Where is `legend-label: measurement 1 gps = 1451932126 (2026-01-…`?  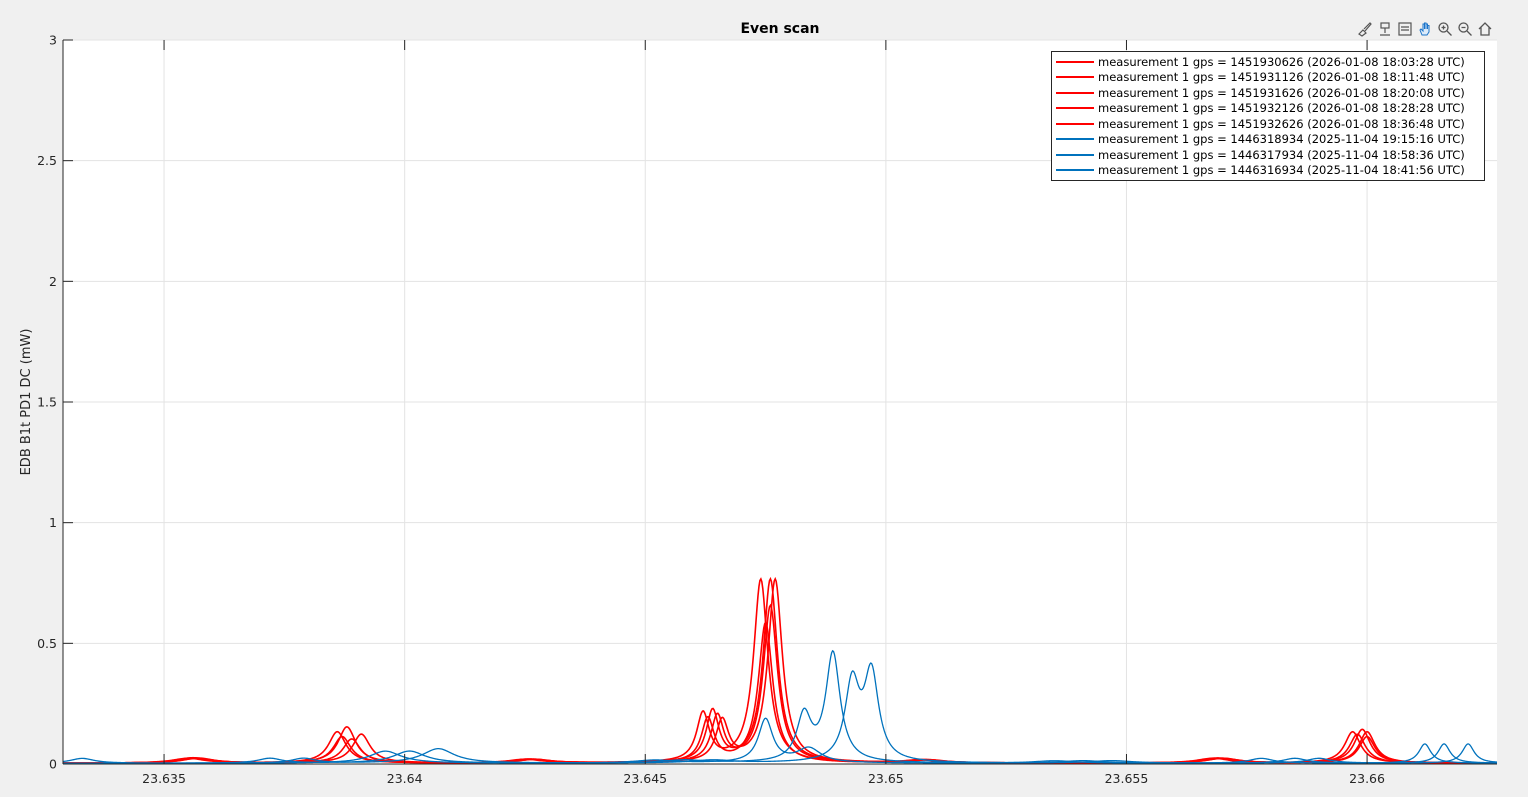
legend-label: measurement 1 gps = 1451932126 (2026-01-… is located at coordinates (1281, 108).